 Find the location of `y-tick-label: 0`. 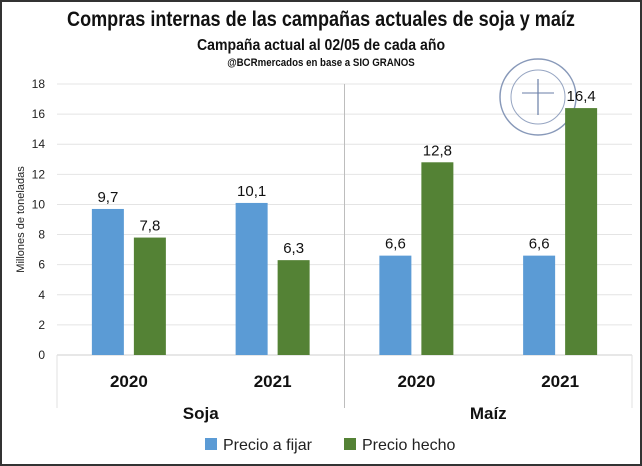

y-tick-label: 0 is located at coordinates (41, 355).